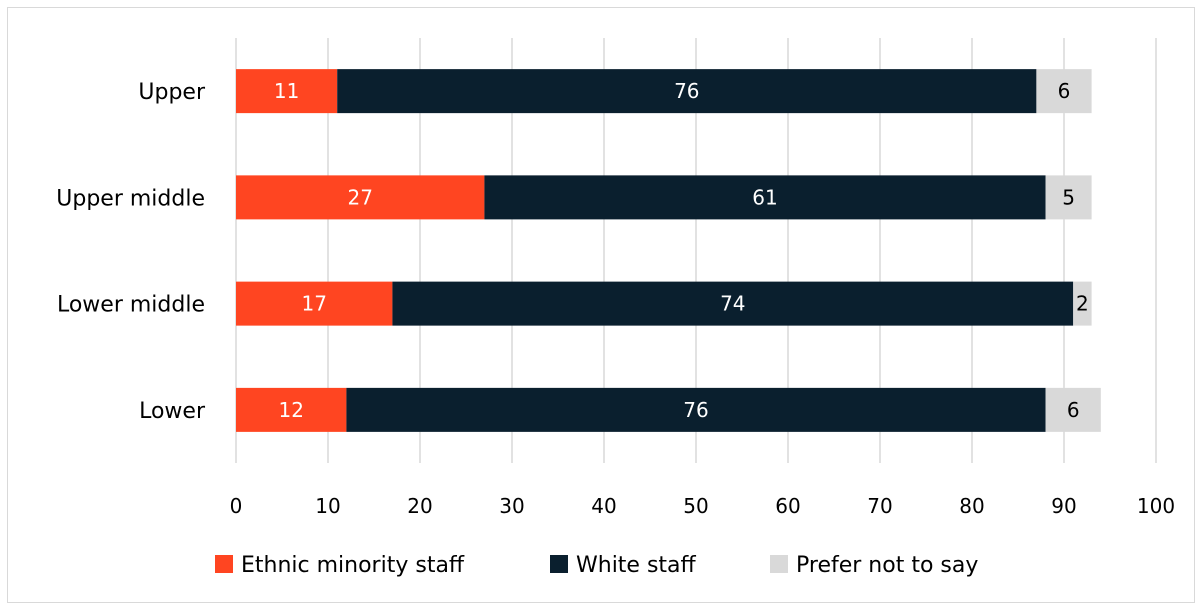 This screenshot has height=610, width=1203. Describe the element at coordinates (636, 565) in the screenshot. I see `legend-label: White staff` at that location.